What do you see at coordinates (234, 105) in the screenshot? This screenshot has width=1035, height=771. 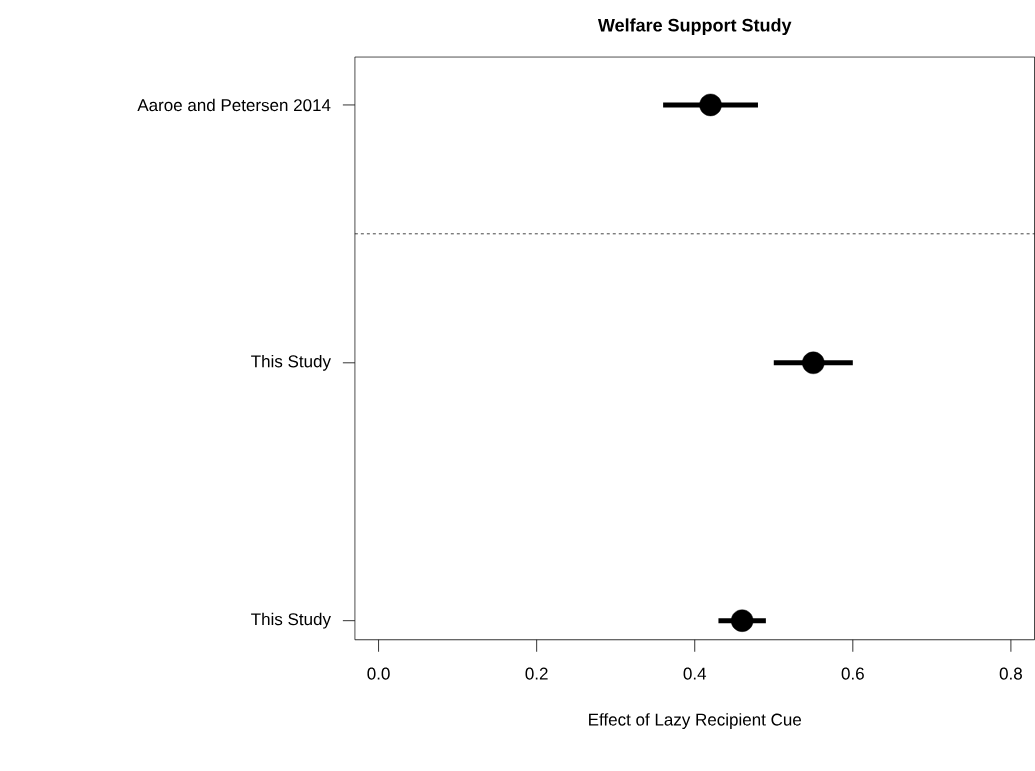 I see `y-tick-label: Aaroe and Petersen 2014` at bounding box center [234, 105].